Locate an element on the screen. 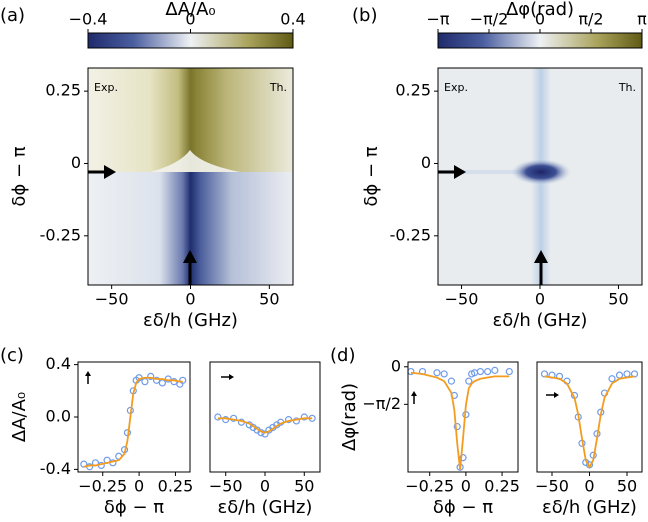  colorbar-title: ΔA/A₀ is located at coordinates (190, 10).